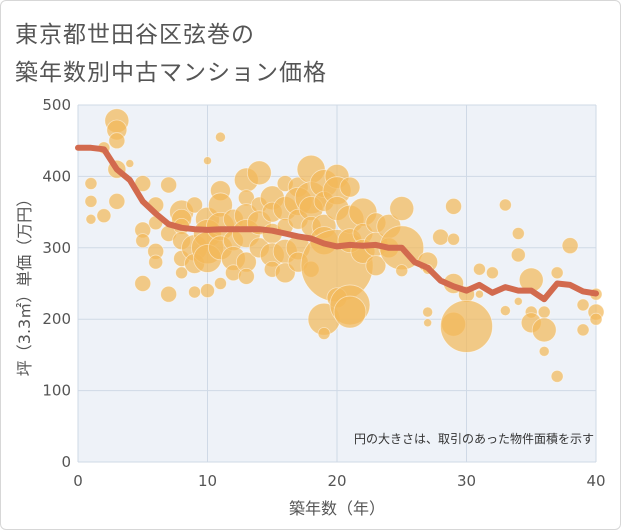  Describe the element at coordinates (466, 481) in the screenshot. I see `x-tick-label: 30` at that location.